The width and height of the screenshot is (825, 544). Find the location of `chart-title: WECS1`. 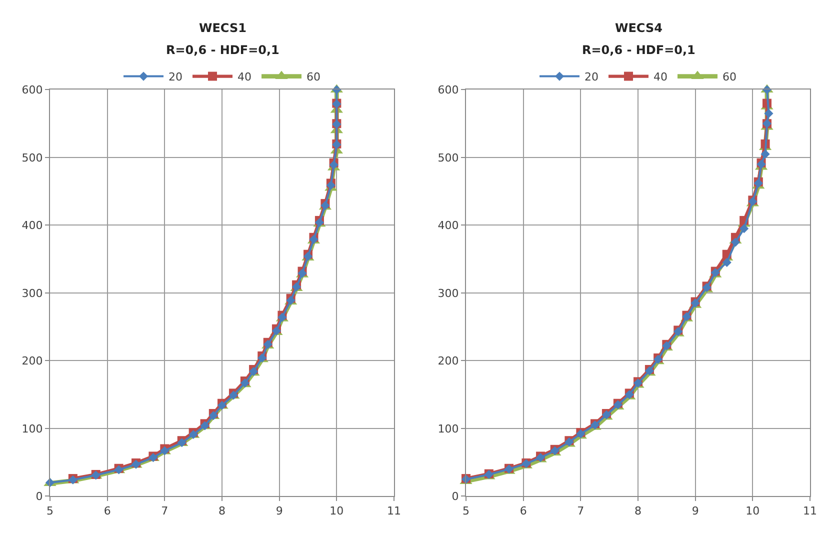

chart-title: WECS1 is located at coordinates (222, 28).